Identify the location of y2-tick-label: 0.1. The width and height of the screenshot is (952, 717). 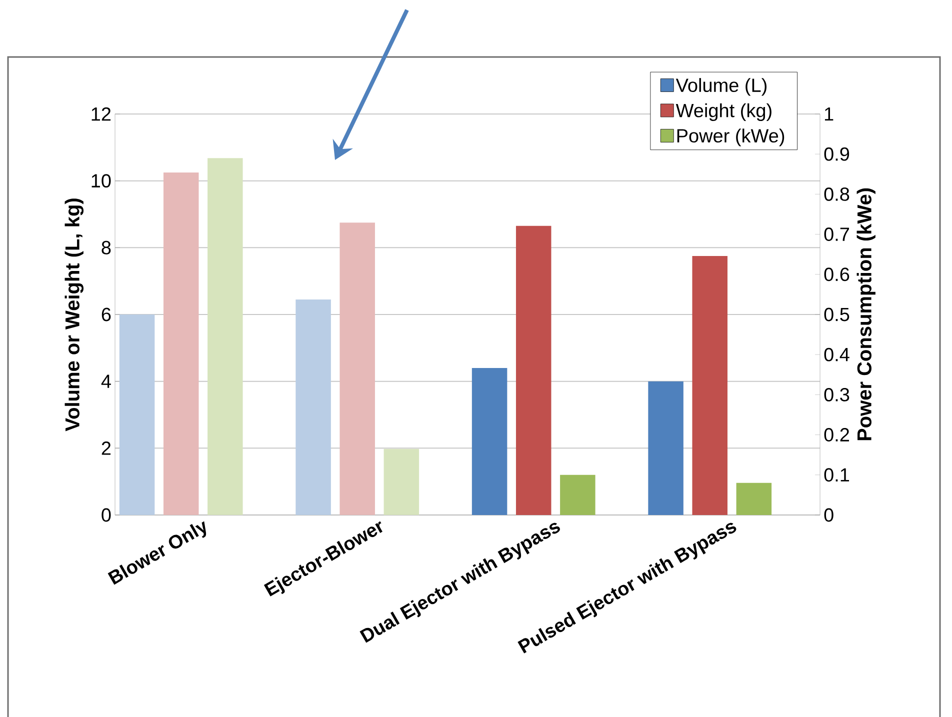
(837, 475).